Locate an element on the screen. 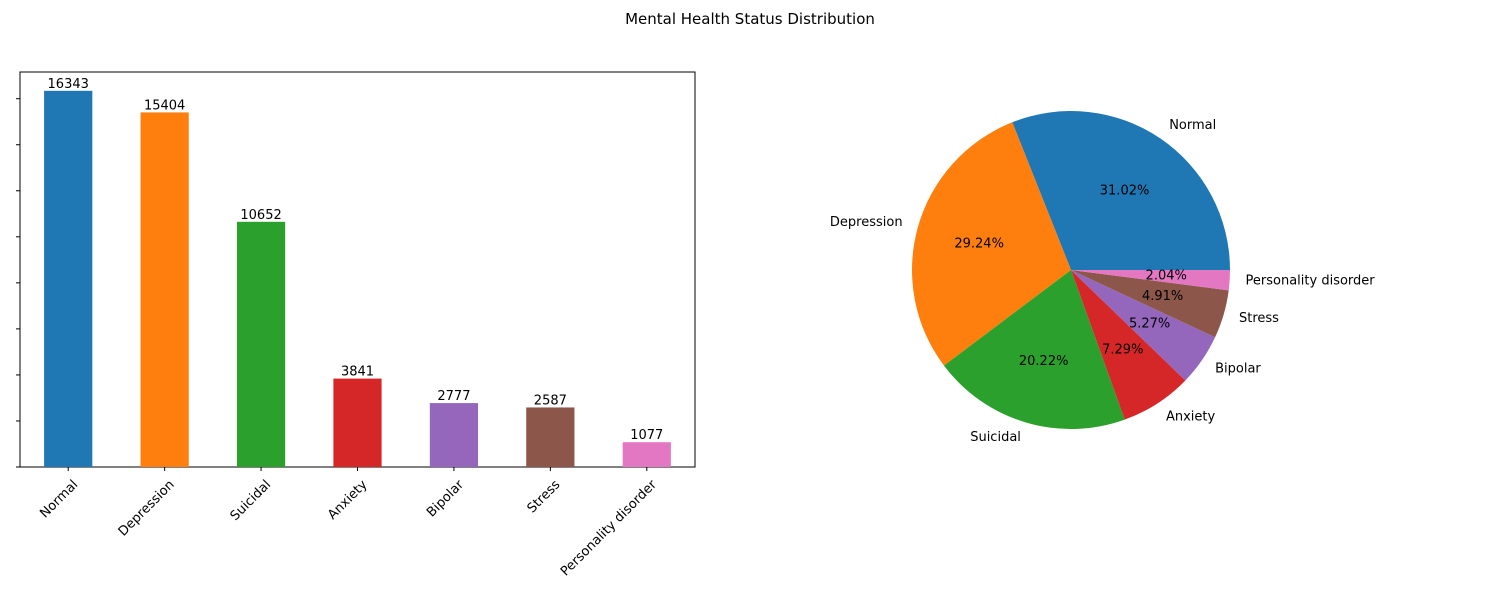  figure-title: Mental Health Status Distribution is located at coordinates (750, 19).